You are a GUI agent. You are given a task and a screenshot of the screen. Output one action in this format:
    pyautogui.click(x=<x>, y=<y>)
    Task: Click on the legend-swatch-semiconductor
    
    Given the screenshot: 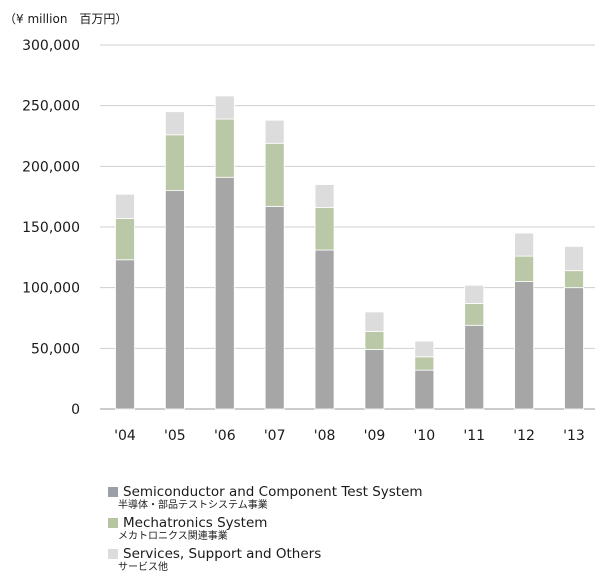 What is the action you would take?
    pyautogui.click(x=113, y=492)
    